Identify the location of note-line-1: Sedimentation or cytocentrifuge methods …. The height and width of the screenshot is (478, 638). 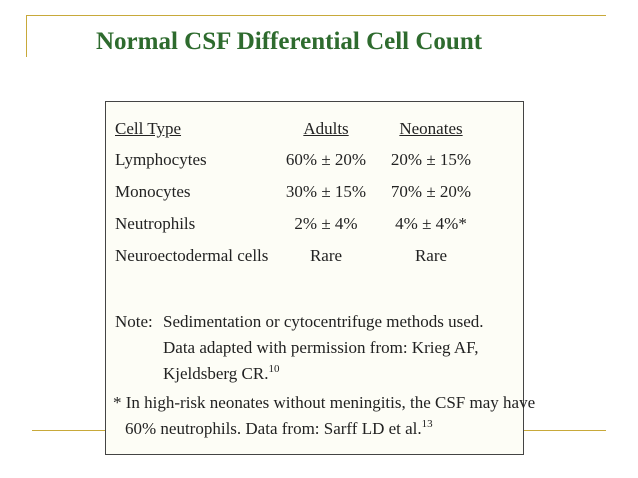
(323, 321).